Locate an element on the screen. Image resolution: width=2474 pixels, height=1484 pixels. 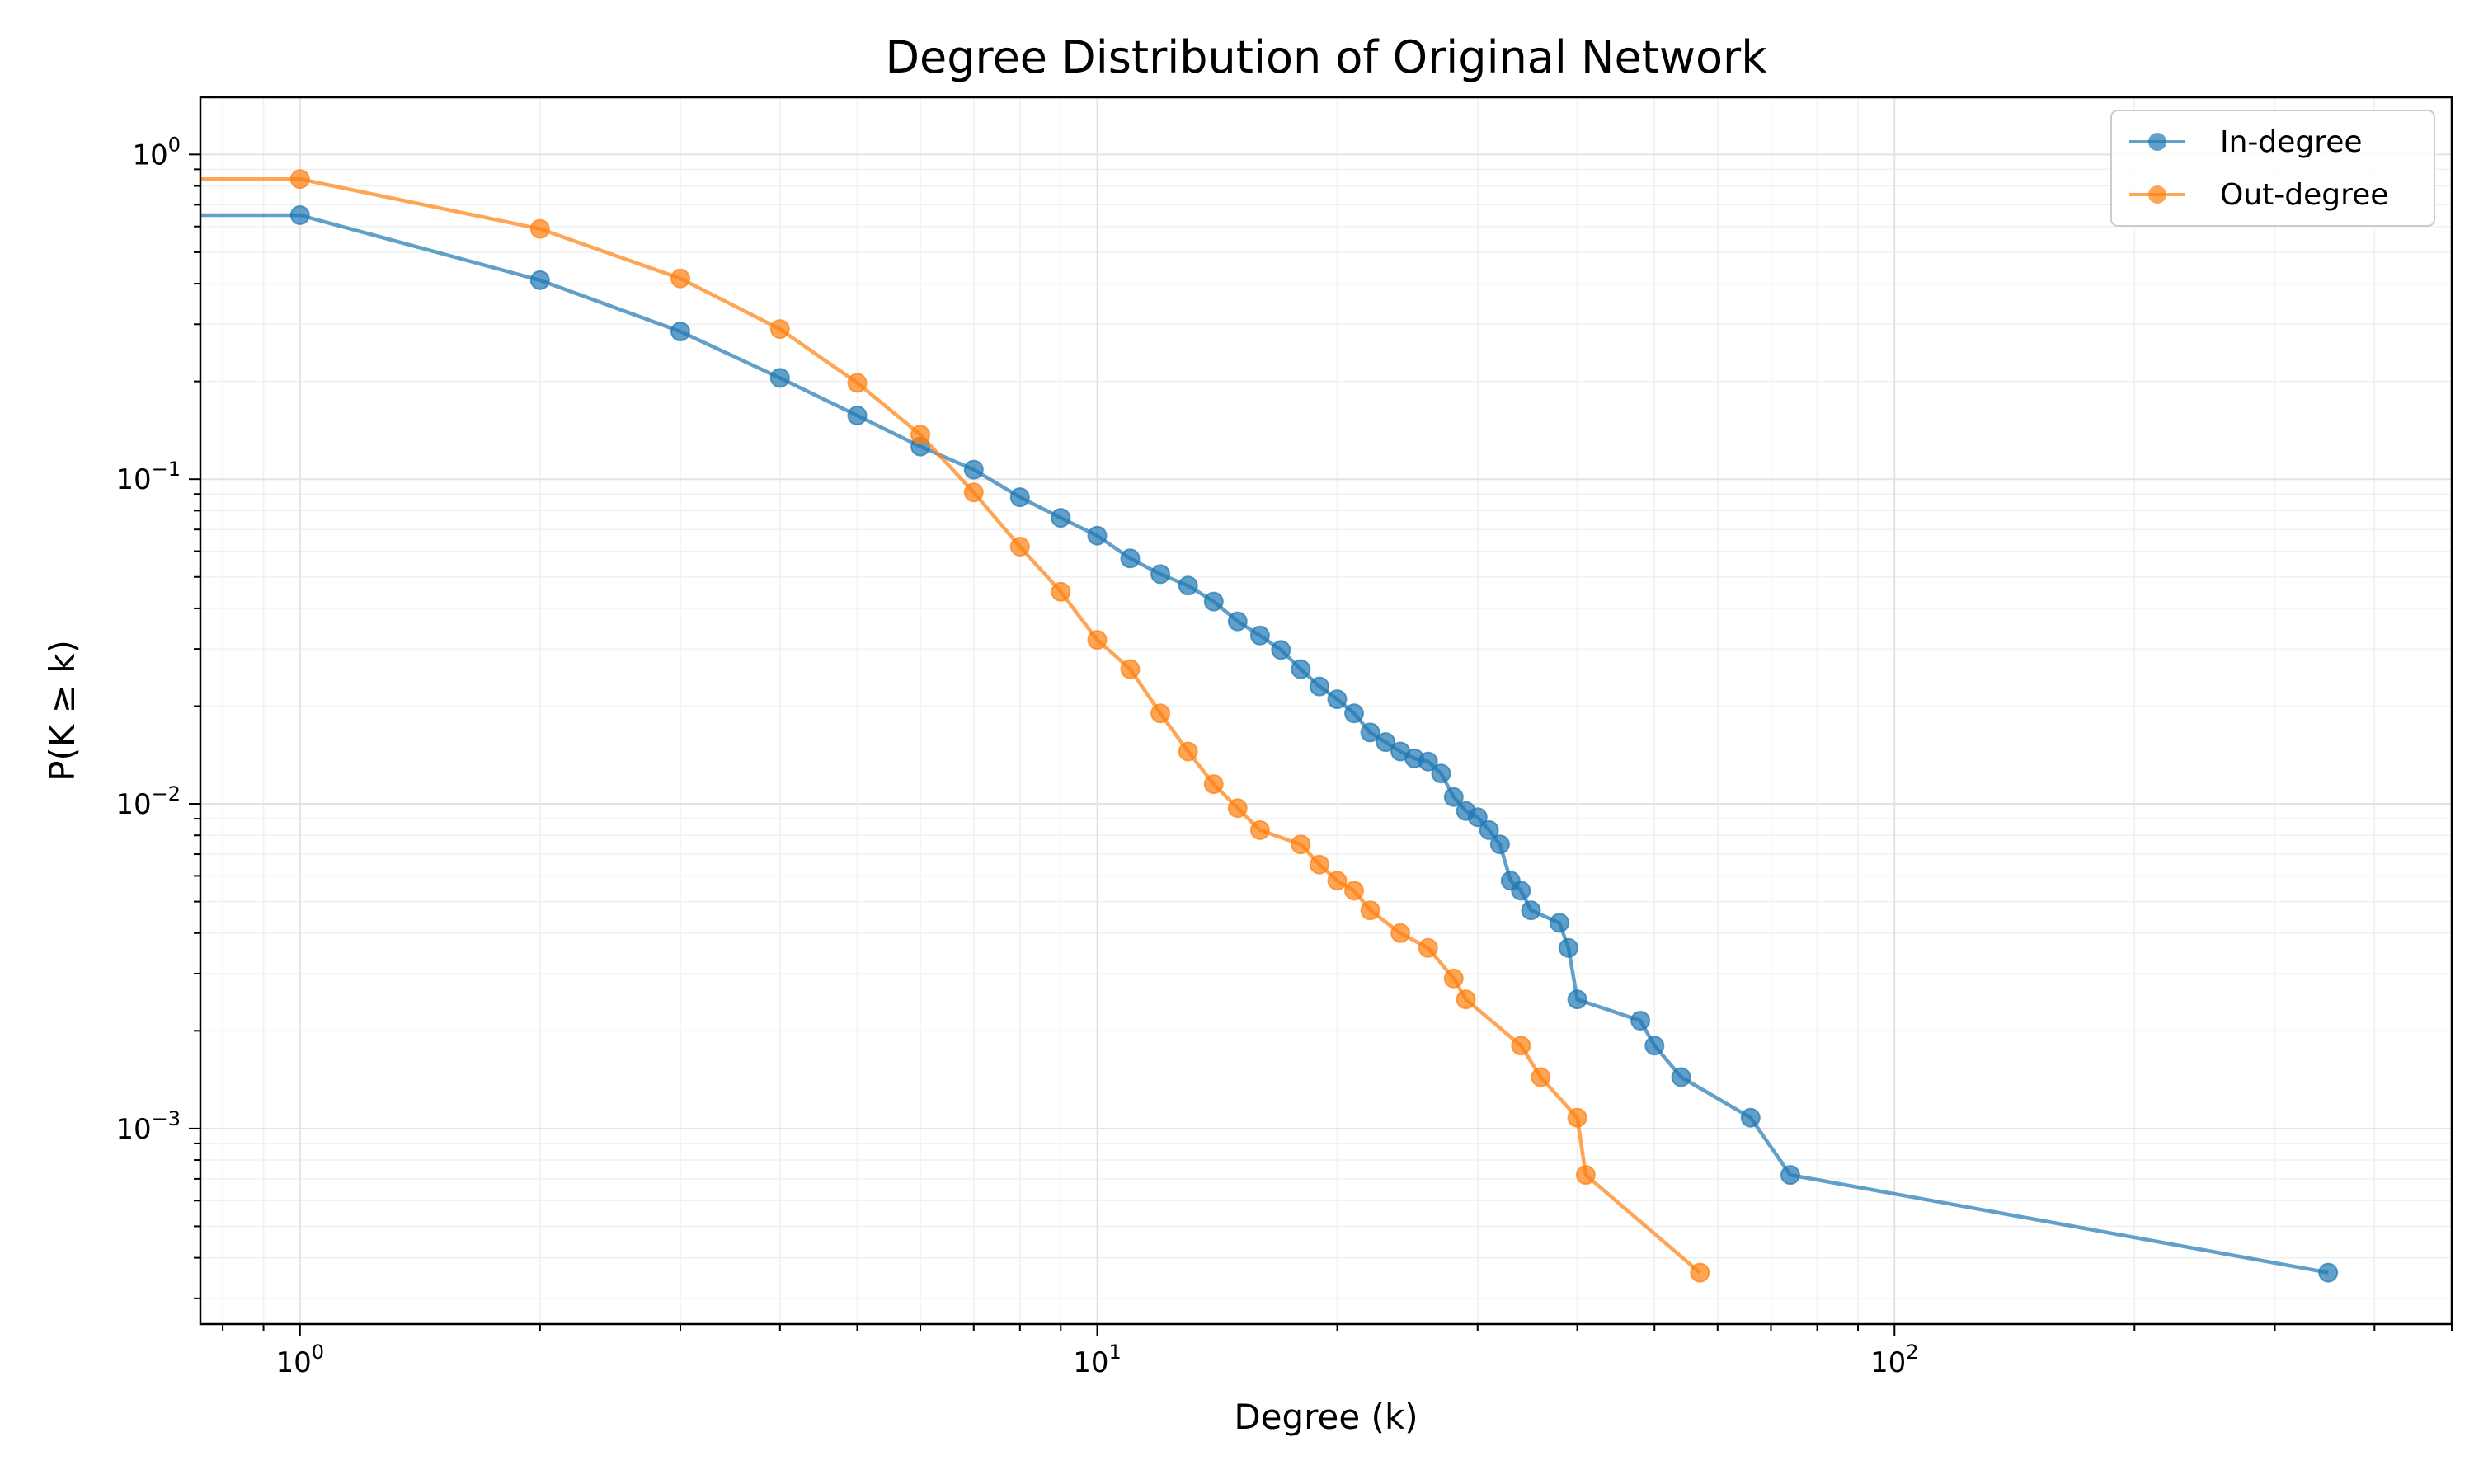
y-tick-label: 10⁻¹ is located at coordinates (148, 477).